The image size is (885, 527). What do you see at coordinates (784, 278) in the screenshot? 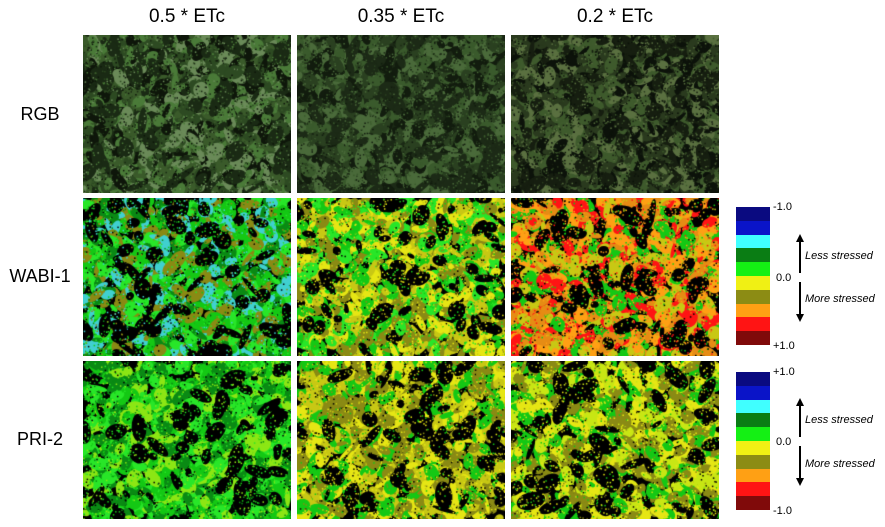
I see `wabi-tick-mid: 0.0` at bounding box center [784, 278].